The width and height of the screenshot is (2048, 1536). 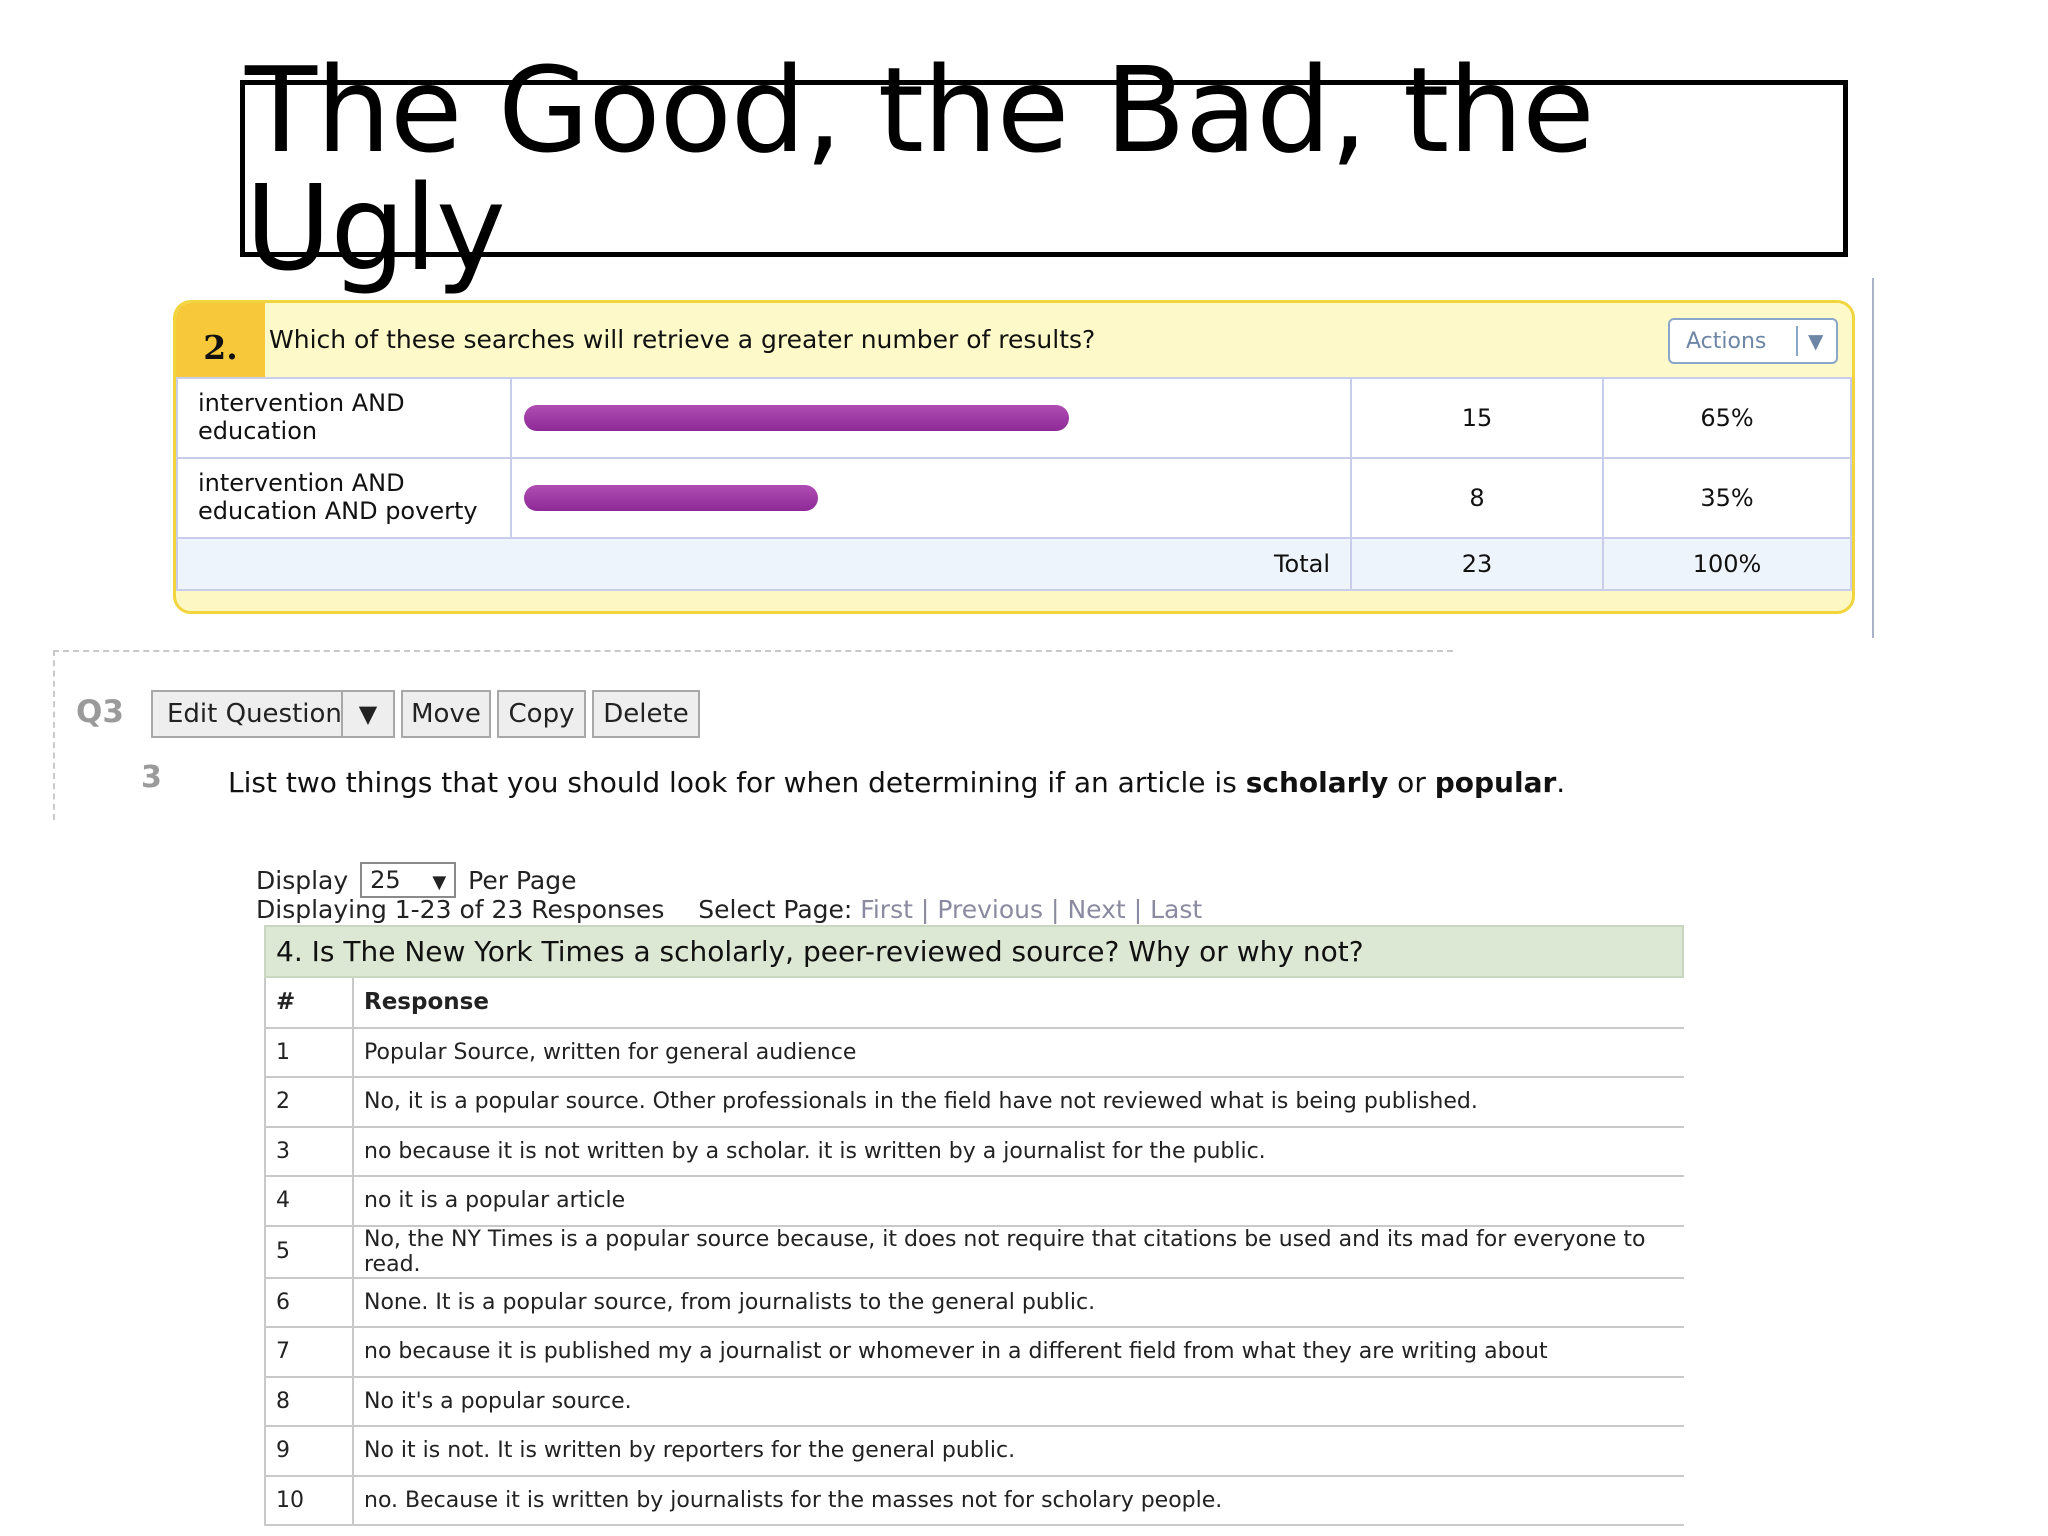 I want to click on edit-question-label: Edit Question, so click(x=254, y=714).